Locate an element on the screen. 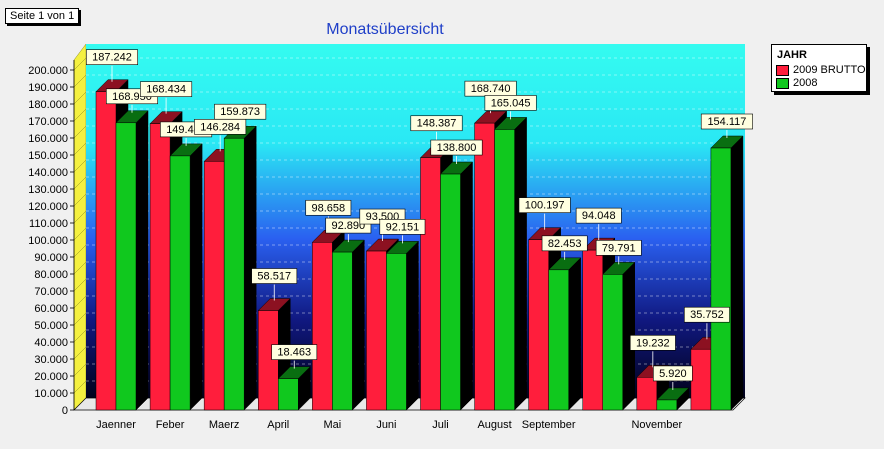 This screenshot has width=884, height=449. y-tick-label: 190.000 is located at coordinates (48, 88).